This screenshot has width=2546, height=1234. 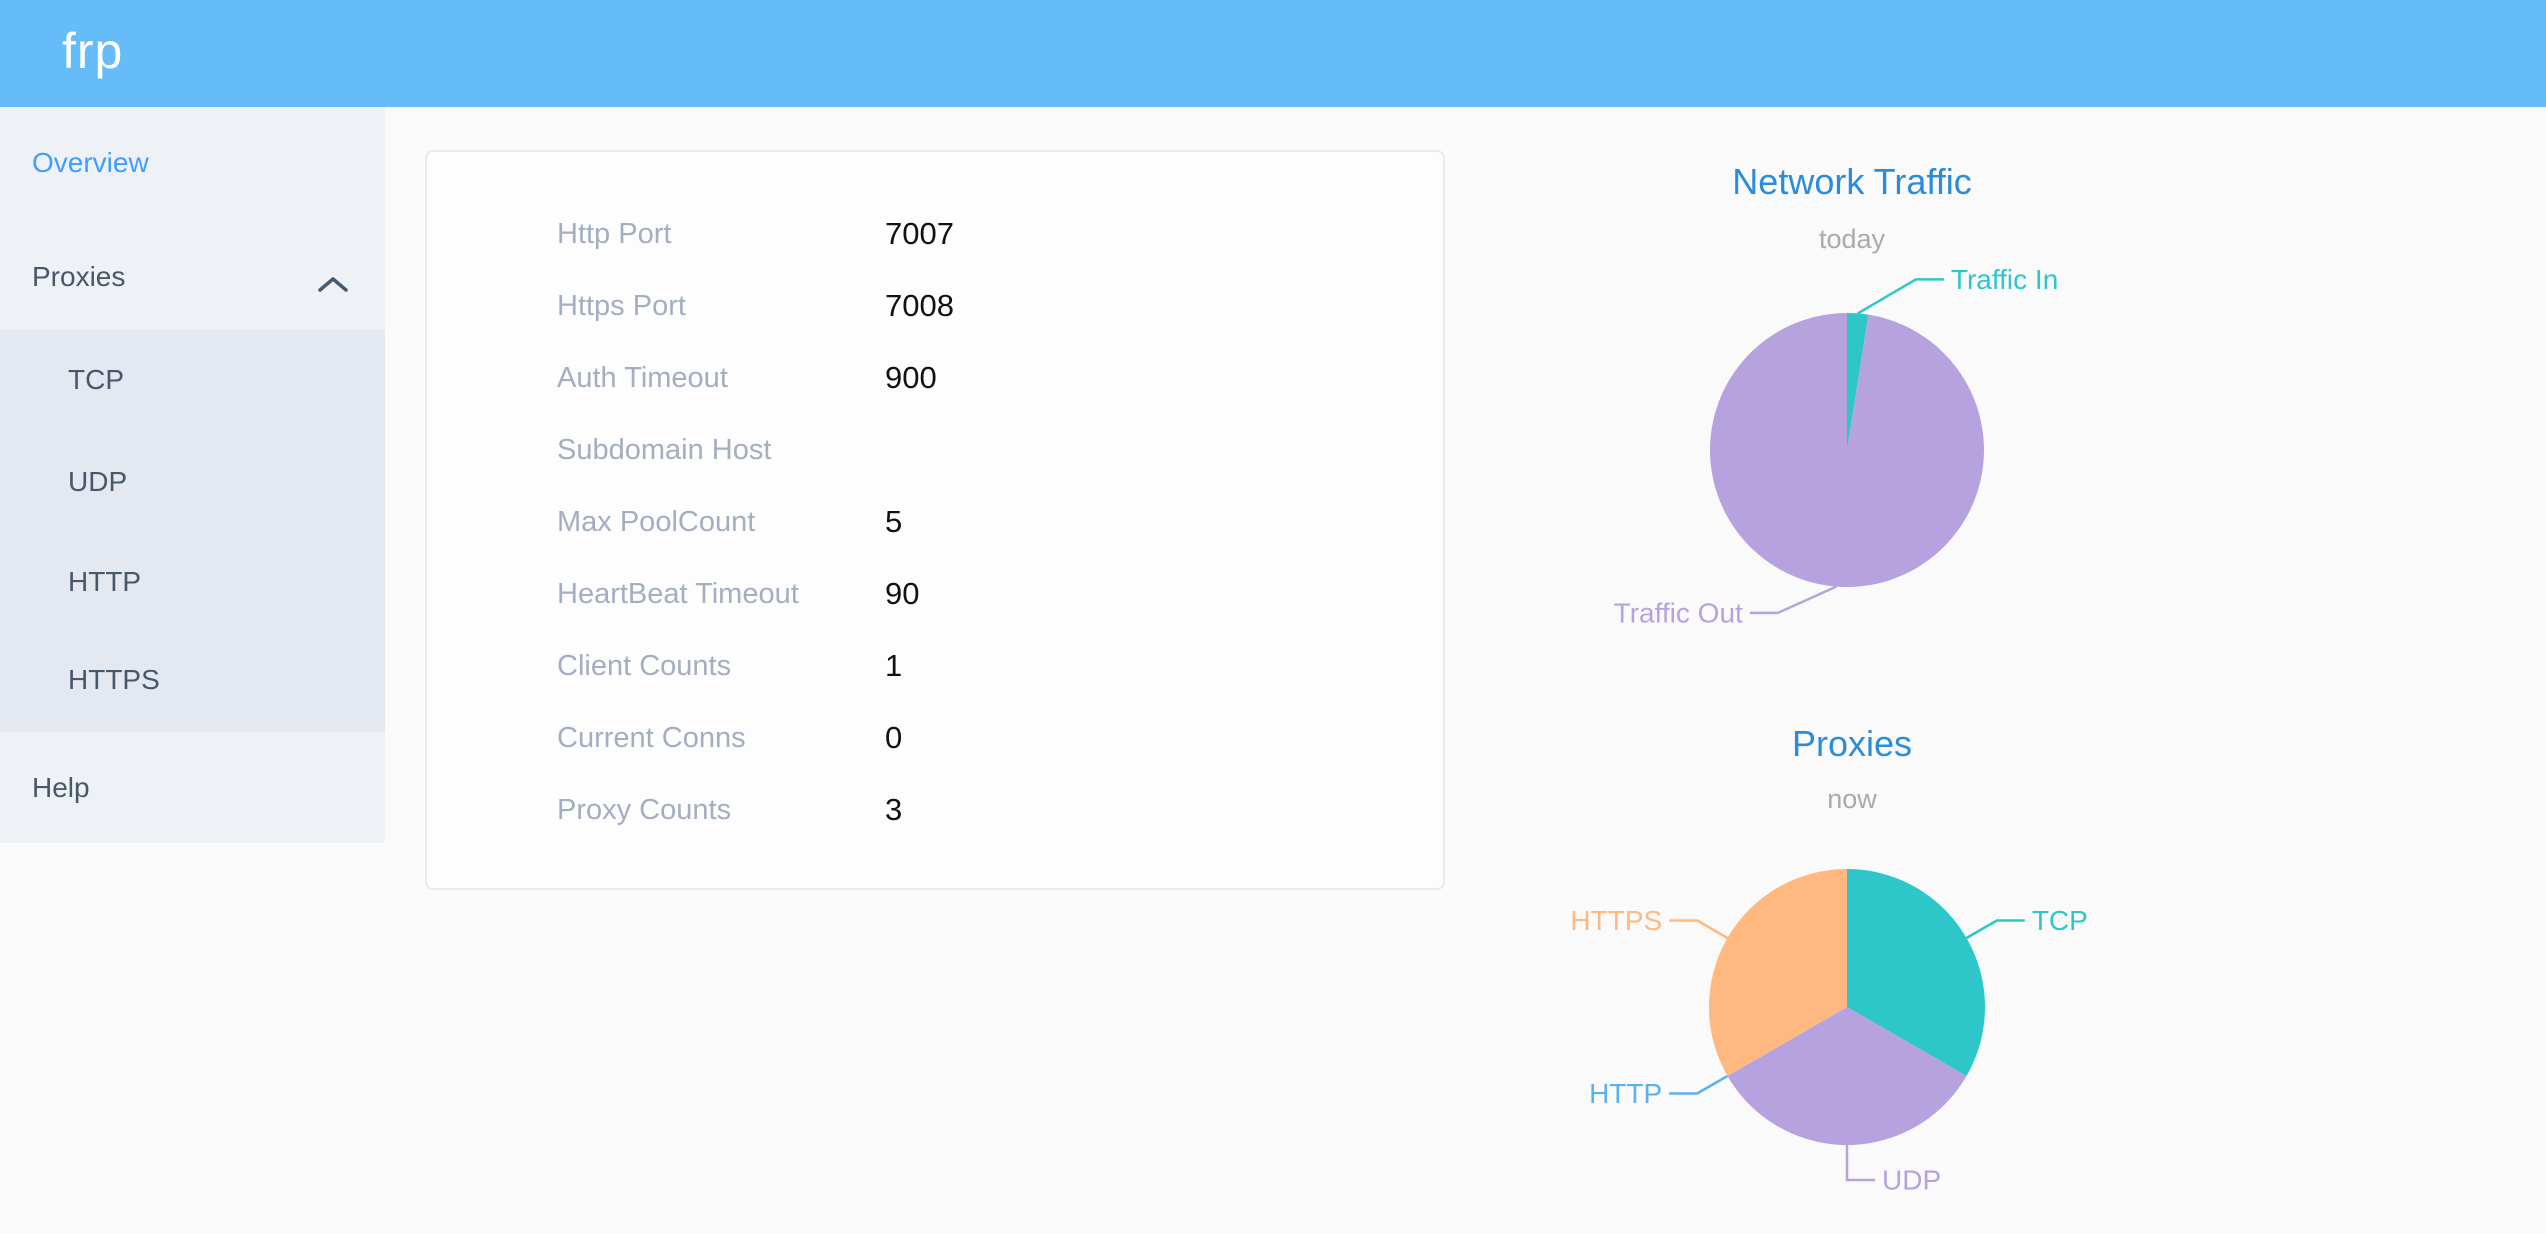 I want to click on row-label: Current Conns, so click(x=651, y=737).